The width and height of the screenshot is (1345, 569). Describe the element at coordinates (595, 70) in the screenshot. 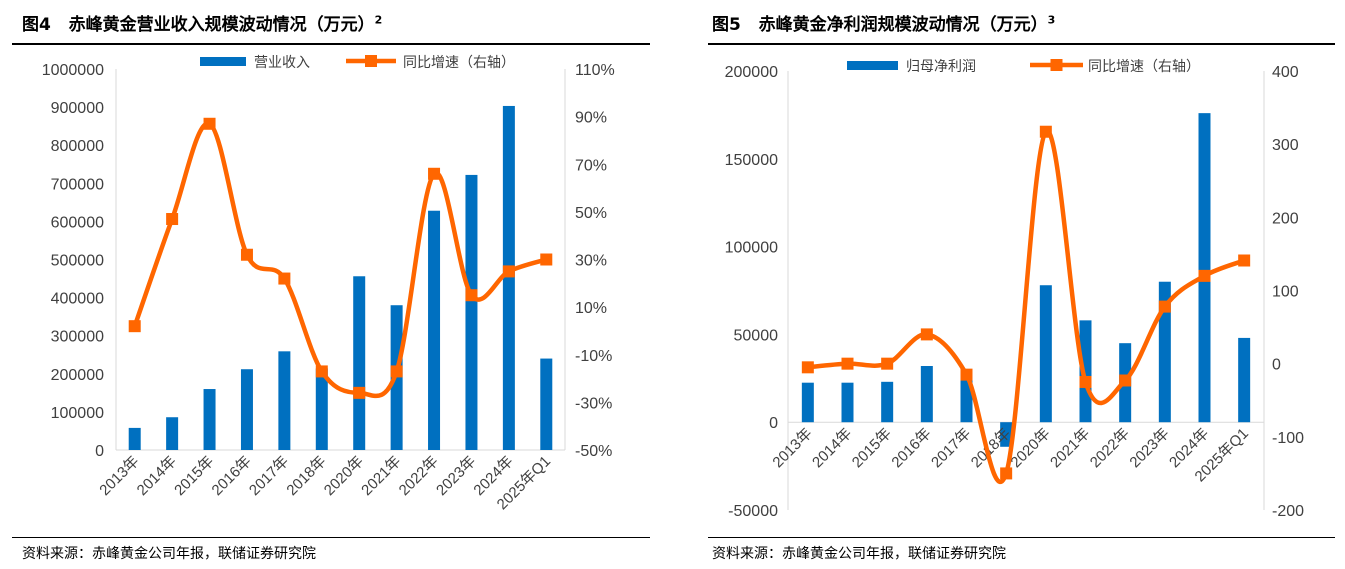

I see `right-tick-label: 110%` at that location.